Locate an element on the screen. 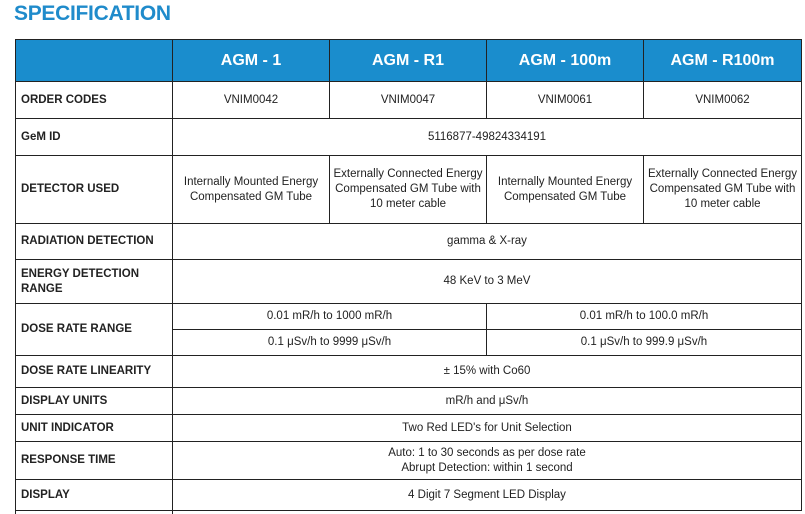  cell: 0.1 μSv/h to 999.9 μSv/h is located at coordinates (644, 342).